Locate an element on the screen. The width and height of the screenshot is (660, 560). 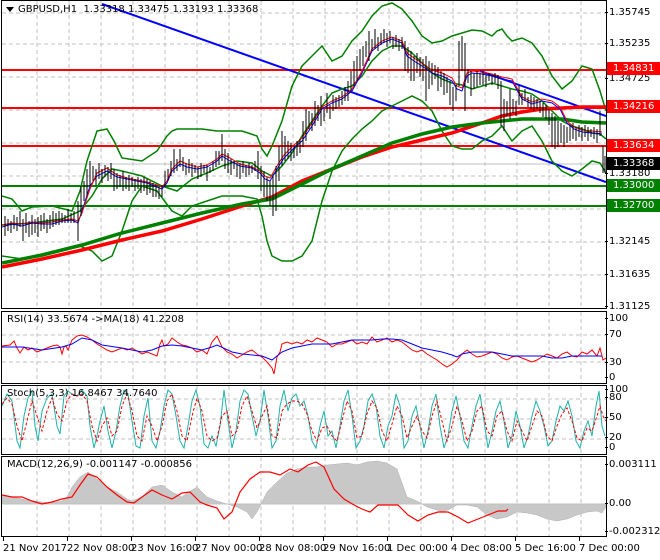
ohlc-values: 1.33318 1.33475 1.33193 1.33368 is located at coordinates (171, 9).